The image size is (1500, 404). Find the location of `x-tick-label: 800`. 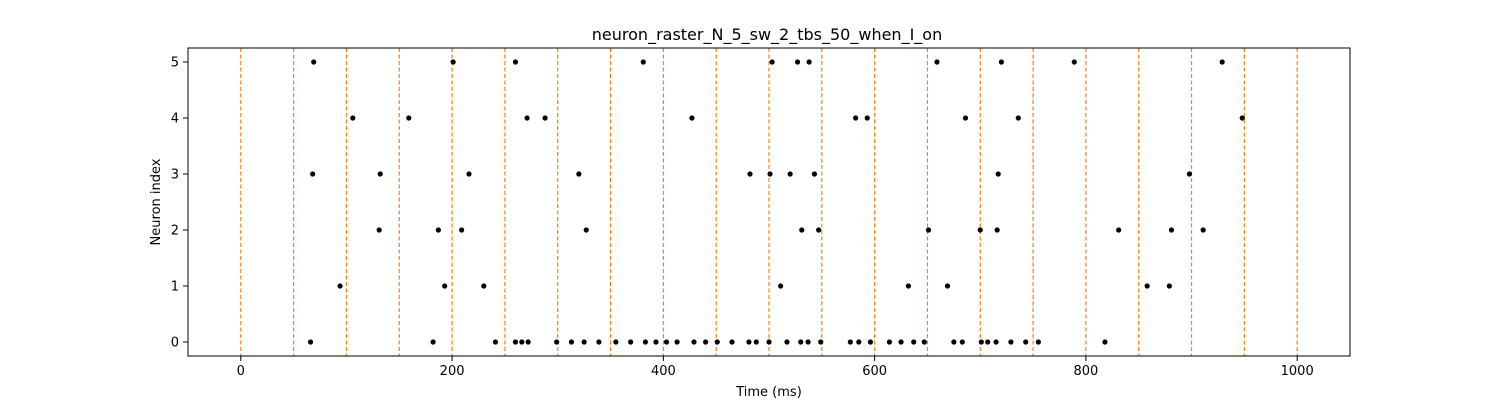

x-tick-label: 800 is located at coordinates (1085, 371).